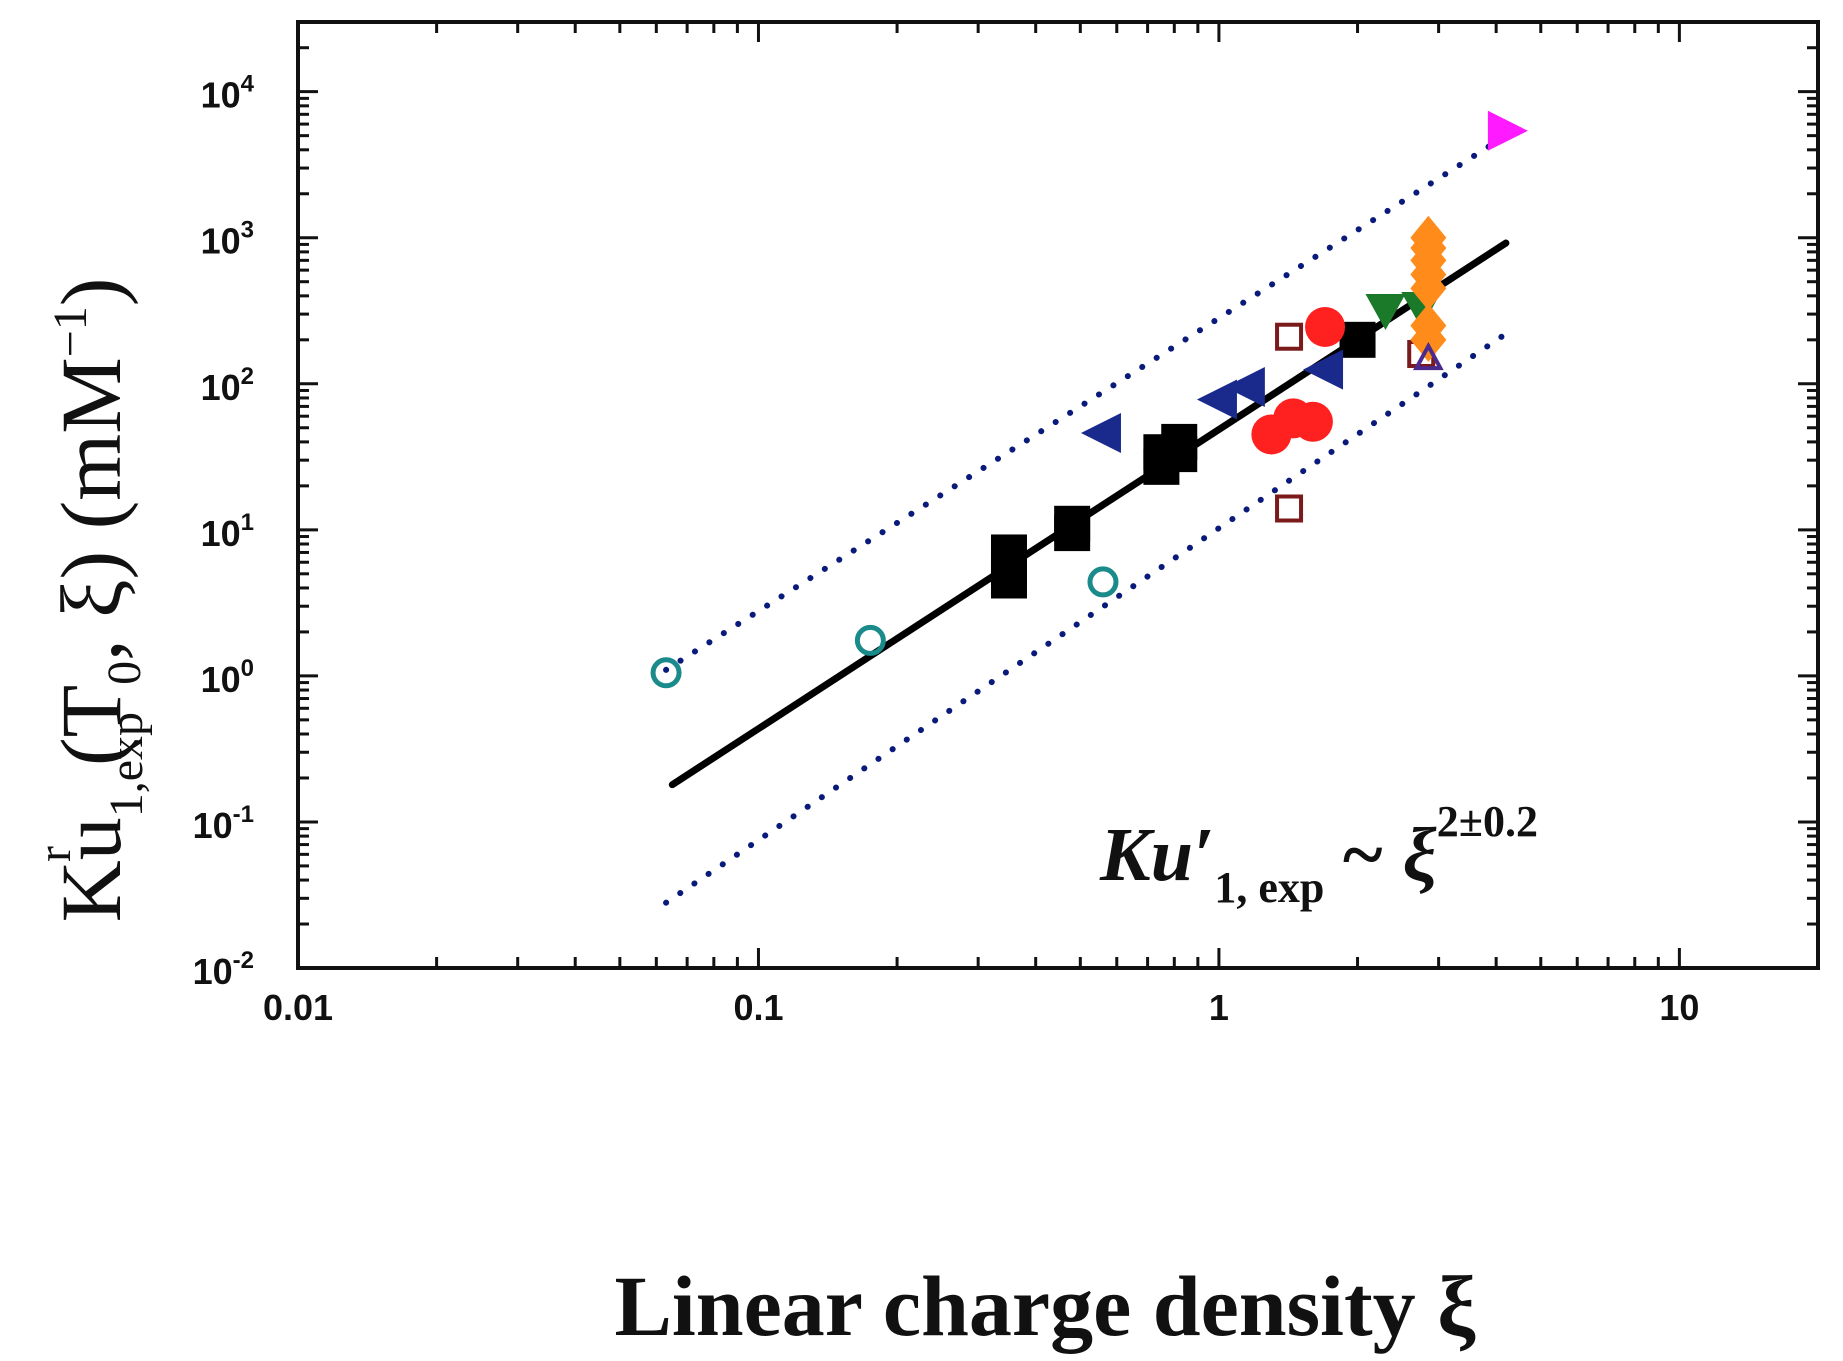  Describe the element at coordinates (228, 93) in the screenshot. I see `y-tick-label: 10⁴` at that location.